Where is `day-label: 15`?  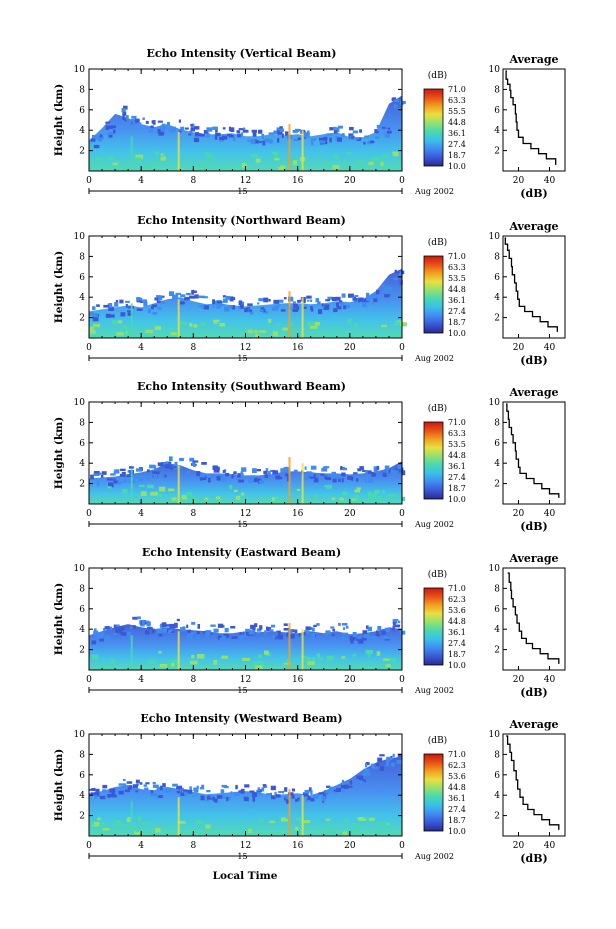
day-label: 15 is located at coordinates (242, 856).